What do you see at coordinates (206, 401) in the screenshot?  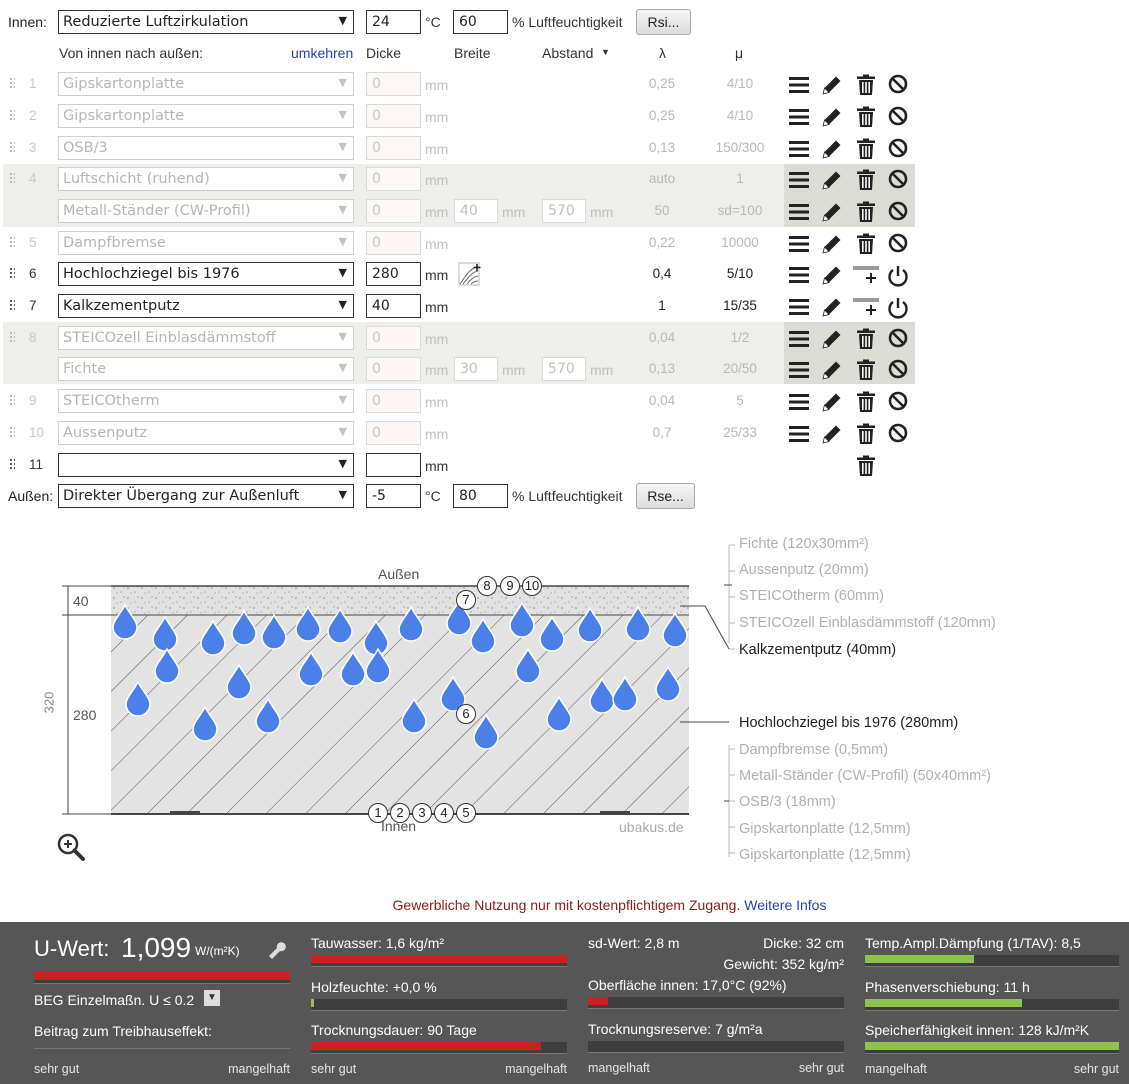 I see `layer-material-select: STEICOtherm ▼` at bounding box center [206, 401].